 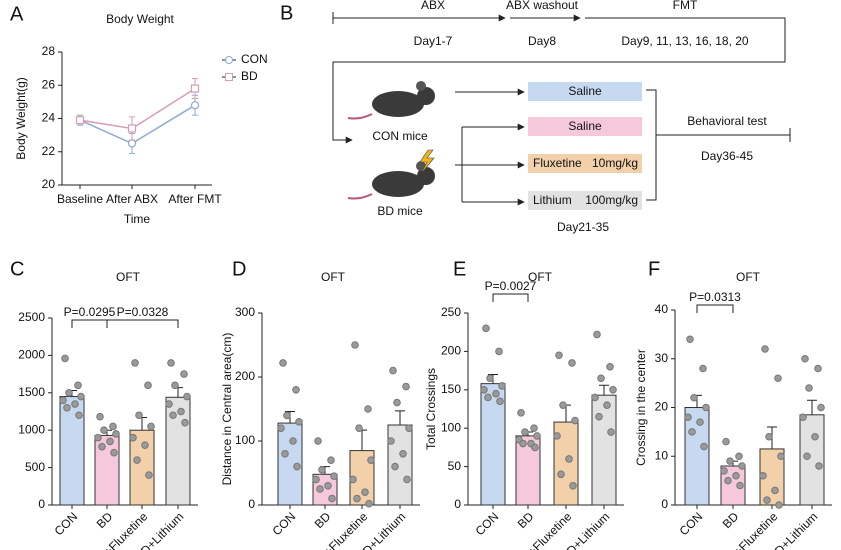 I want to click on y-tick-label: 2500, so click(x=31, y=317).